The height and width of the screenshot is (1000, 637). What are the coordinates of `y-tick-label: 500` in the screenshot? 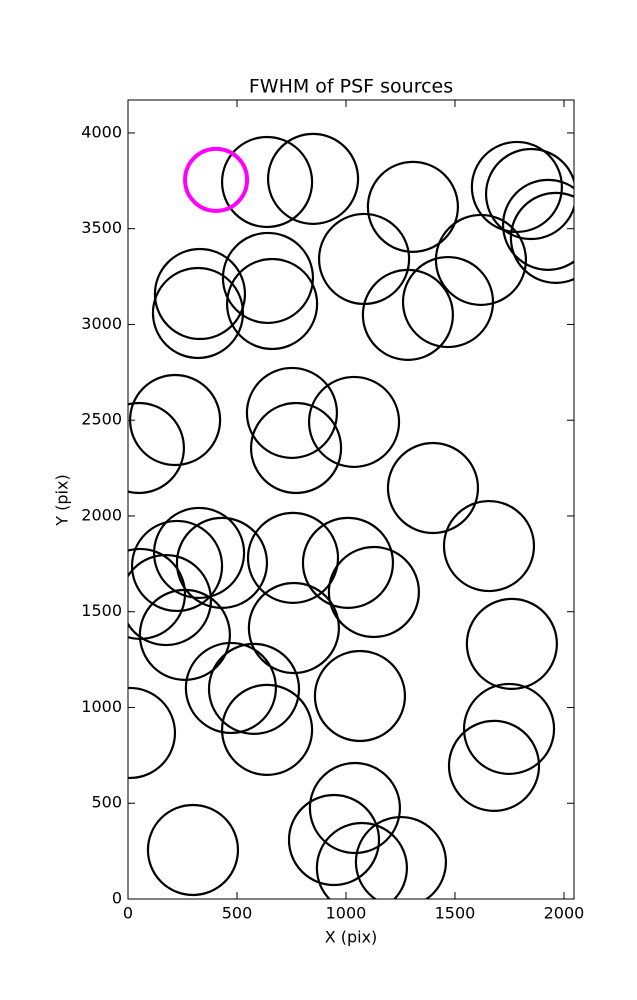 It's located at (106, 802).